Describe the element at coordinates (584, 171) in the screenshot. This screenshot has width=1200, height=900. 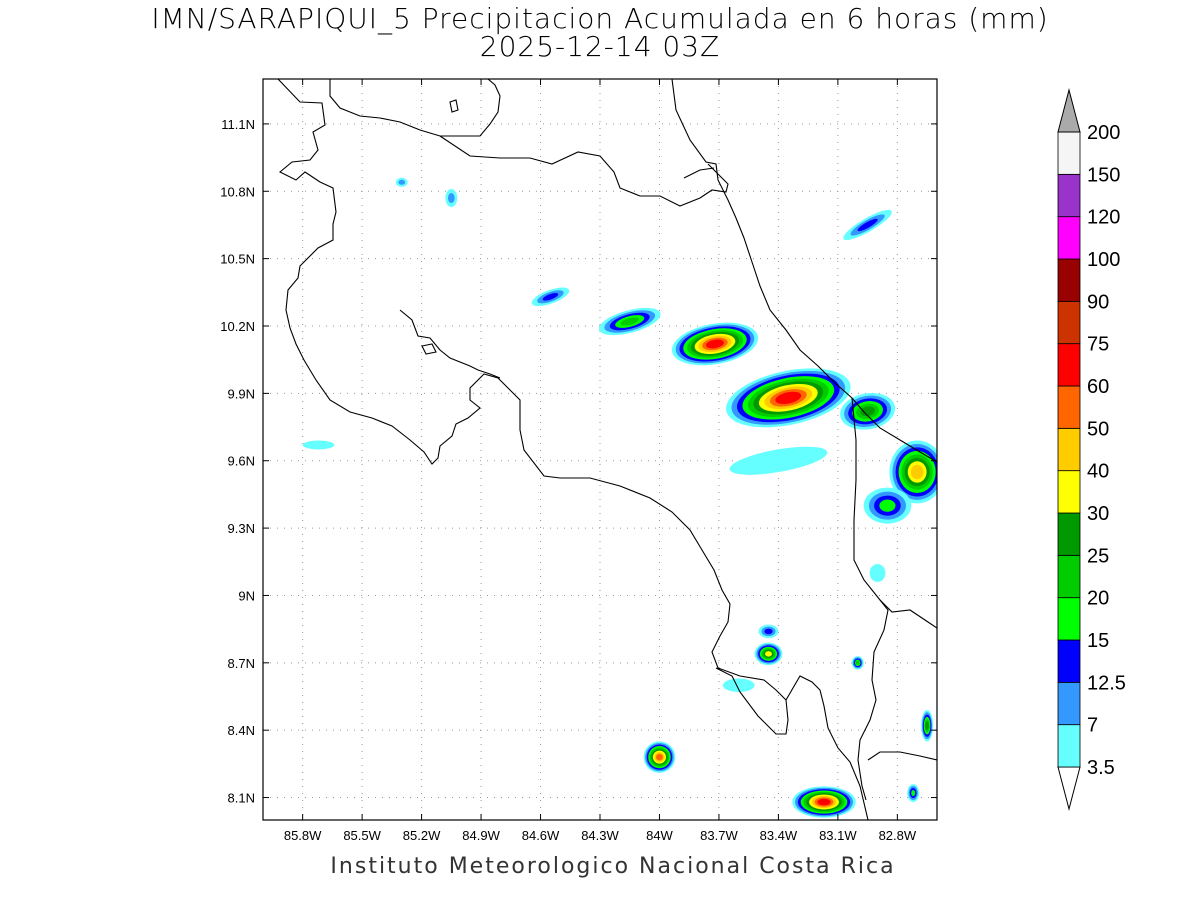
I see `northern-border` at that location.